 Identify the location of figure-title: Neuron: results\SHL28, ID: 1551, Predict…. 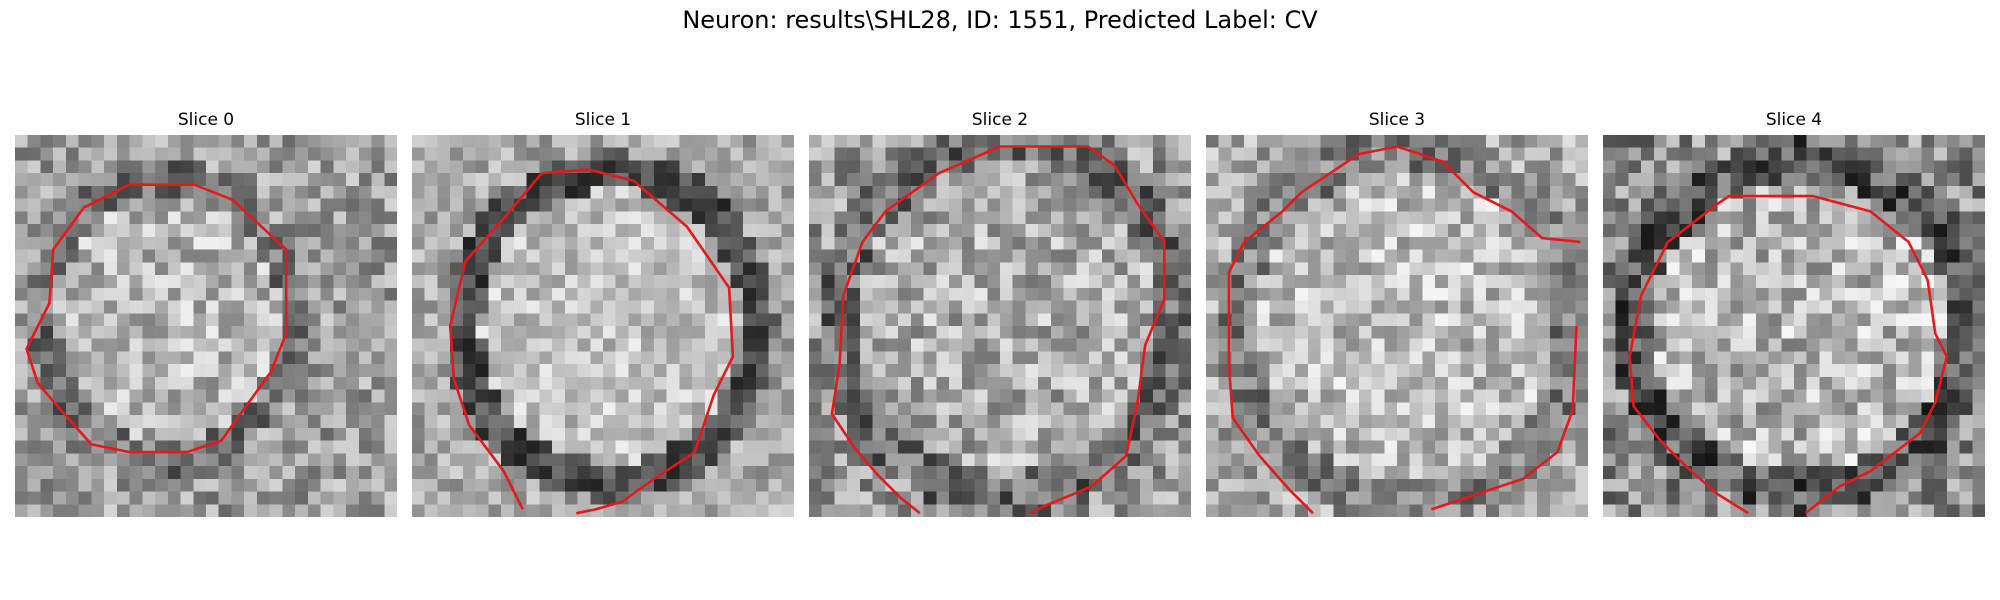
(1000, 20).